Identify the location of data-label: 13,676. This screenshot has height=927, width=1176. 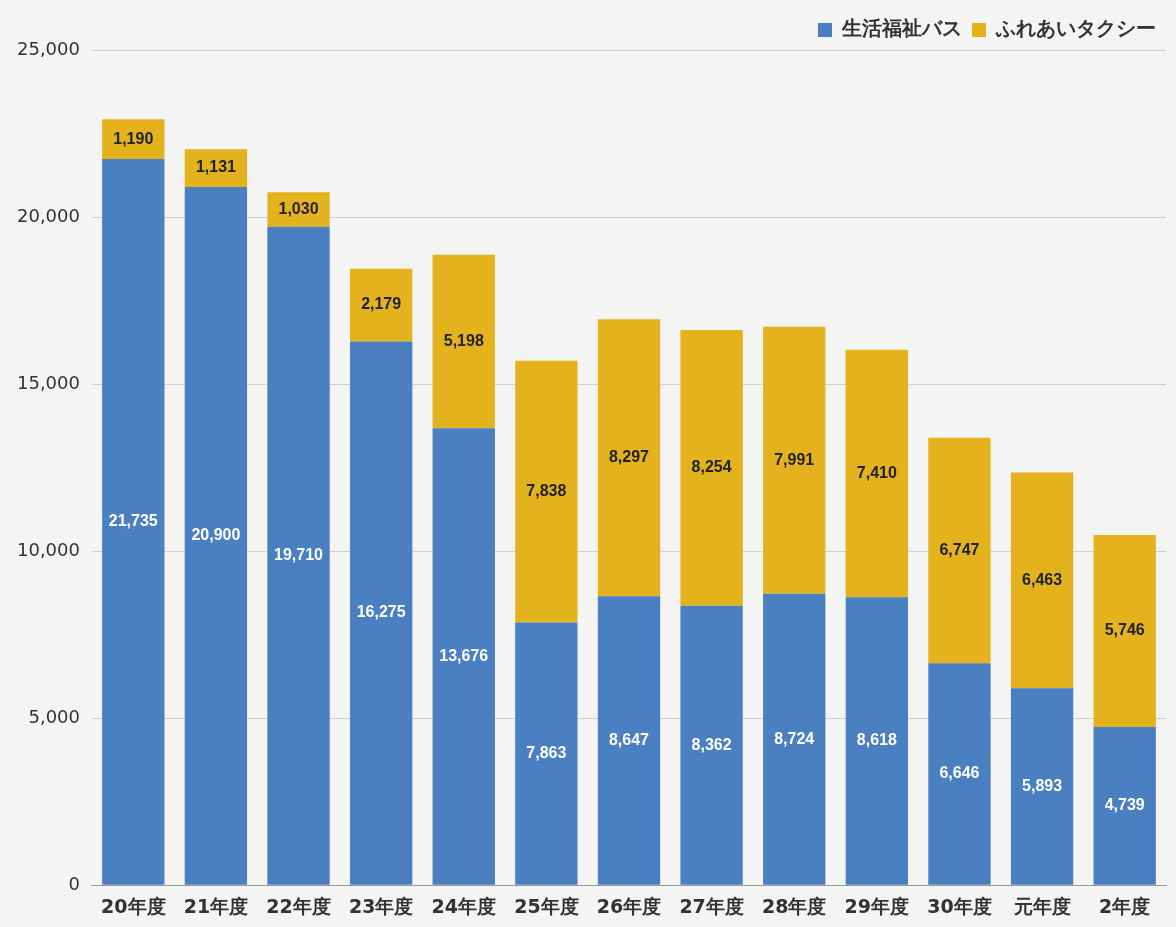
(464, 655).